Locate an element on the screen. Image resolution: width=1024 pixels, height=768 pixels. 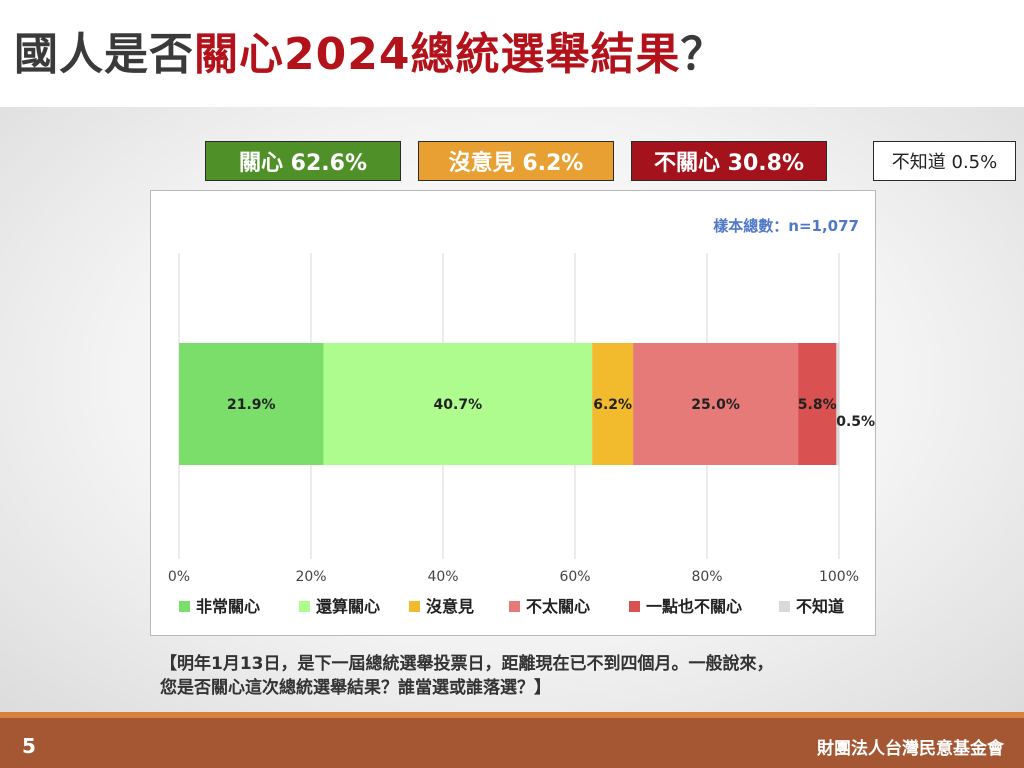
page-title: 國人是否關心2024總統選舉結果？ is located at coordinates (369, 50).